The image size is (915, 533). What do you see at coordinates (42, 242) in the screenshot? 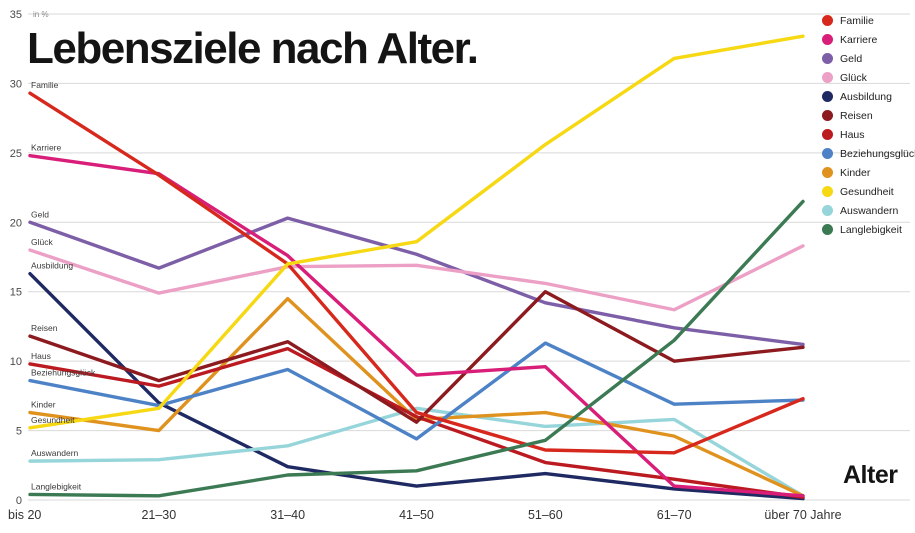
I see `series-start-label-glück: Glück` at bounding box center [42, 242].